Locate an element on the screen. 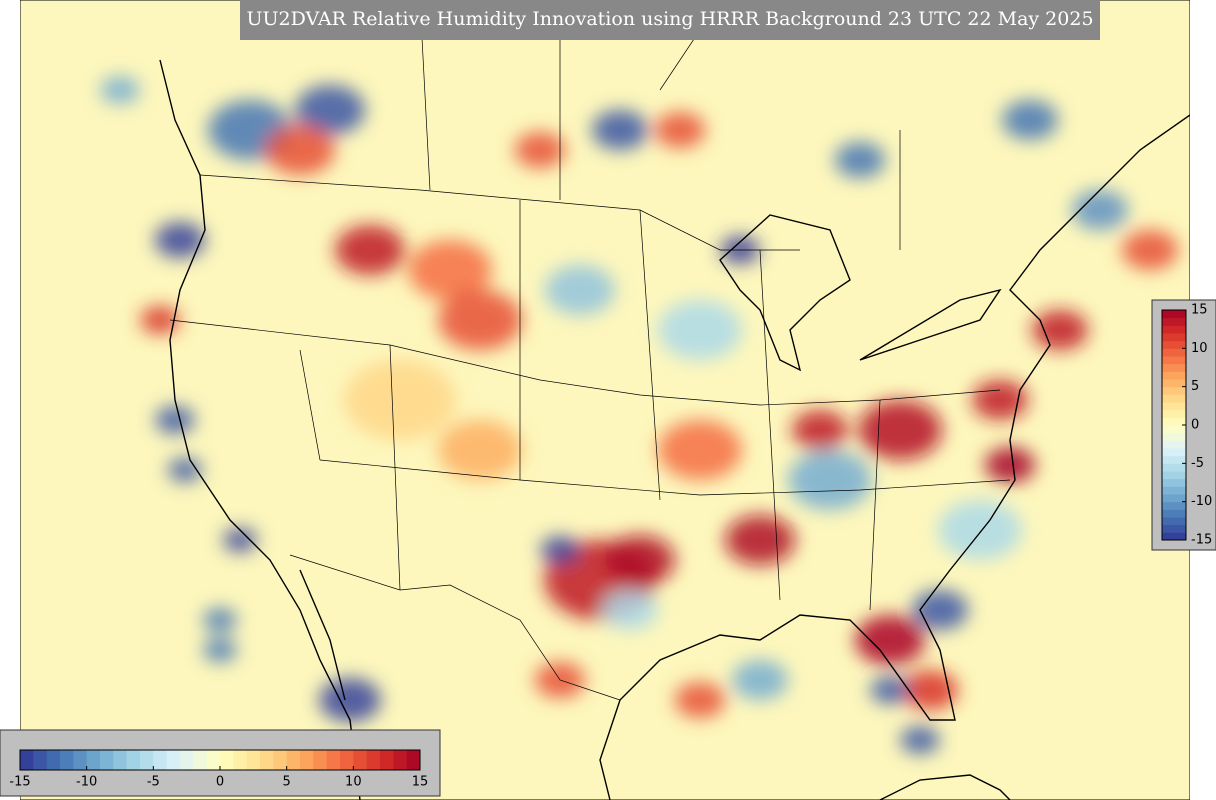 Image resolution: width=1216 pixels, height=800 pixels. cuba-coast is located at coordinates (945, 787).